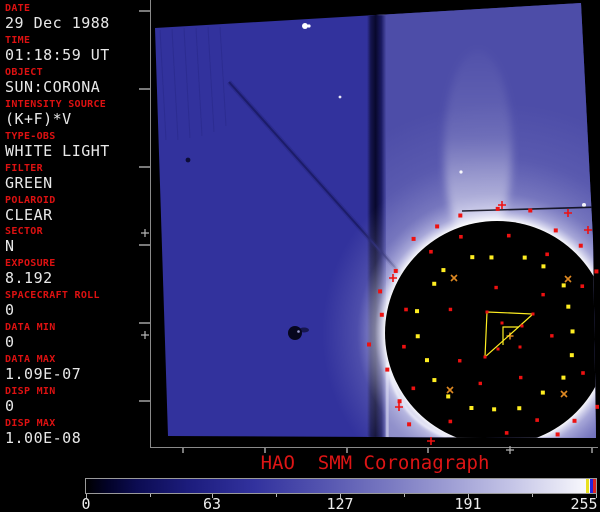  I want to click on metadata-label: DISP MAX, so click(30, 423).